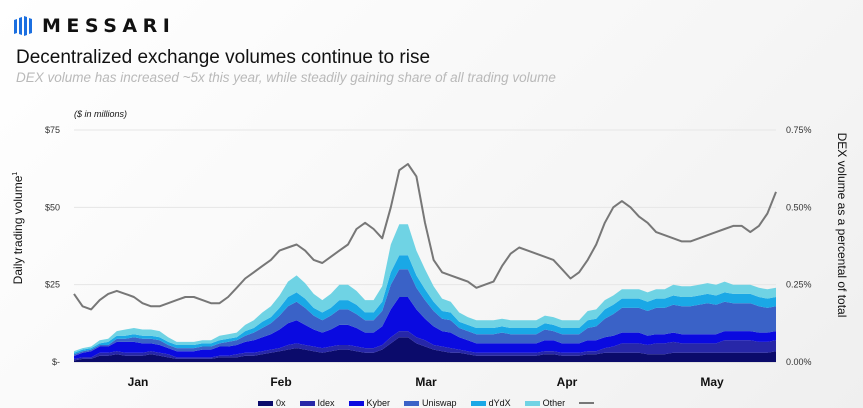 Image resolution: width=863 pixels, height=408 pixels. Describe the element at coordinates (799, 362) in the screenshot. I see `right-tick-label: 0.00%` at that location.